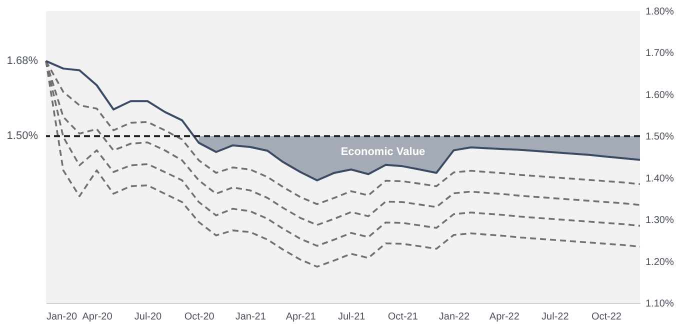 The image size is (680, 328). What do you see at coordinates (556, 317) in the screenshot?
I see `x-tick-label: Jul-22` at bounding box center [556, 317].